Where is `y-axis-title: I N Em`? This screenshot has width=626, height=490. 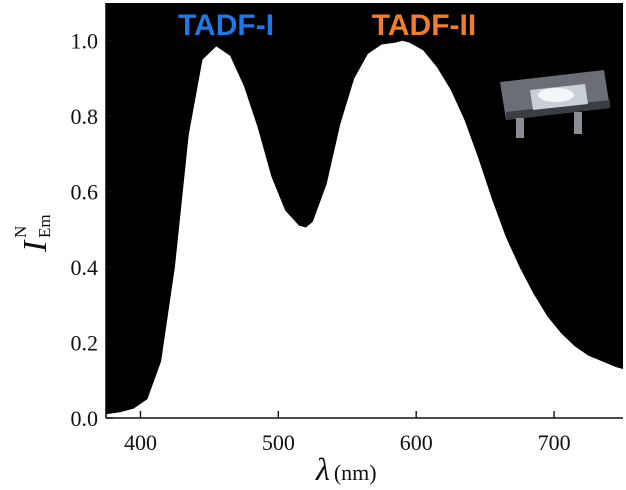 y-axis-title: I N Em is located at coordinates (32, 233).